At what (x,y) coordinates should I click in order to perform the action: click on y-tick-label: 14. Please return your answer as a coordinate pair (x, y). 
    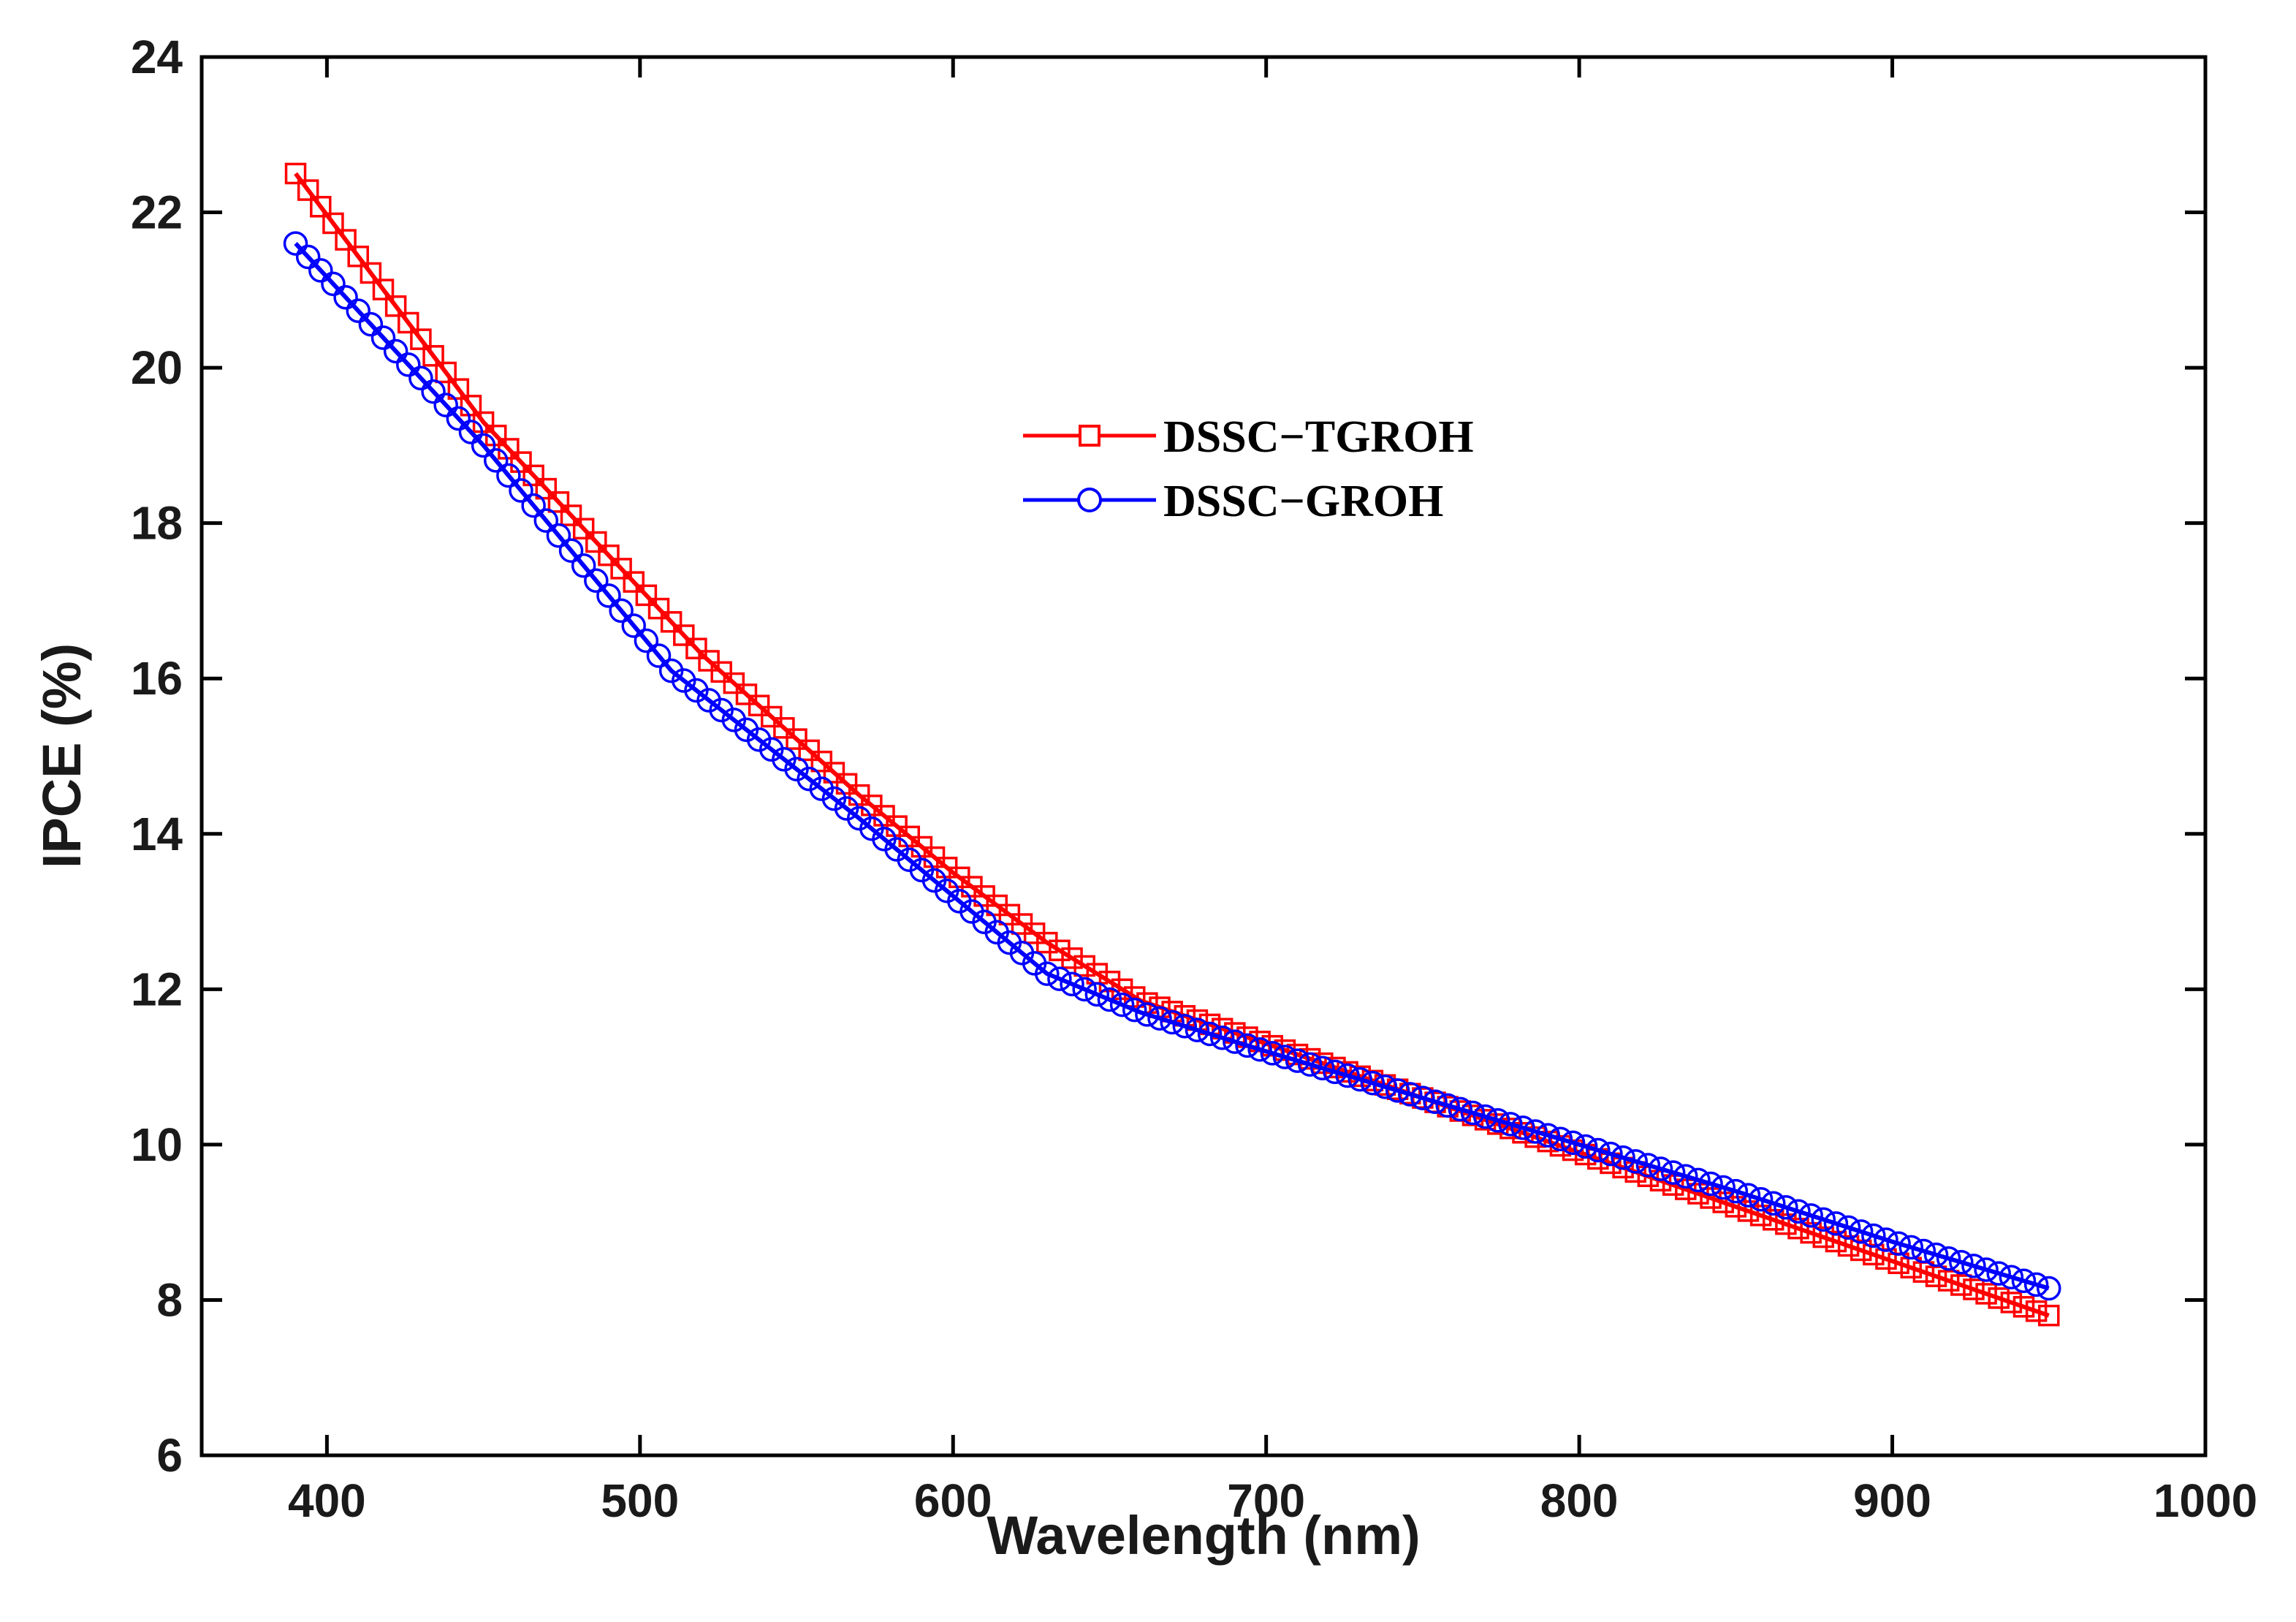
    Looking at the image, I should click on (157, 834).